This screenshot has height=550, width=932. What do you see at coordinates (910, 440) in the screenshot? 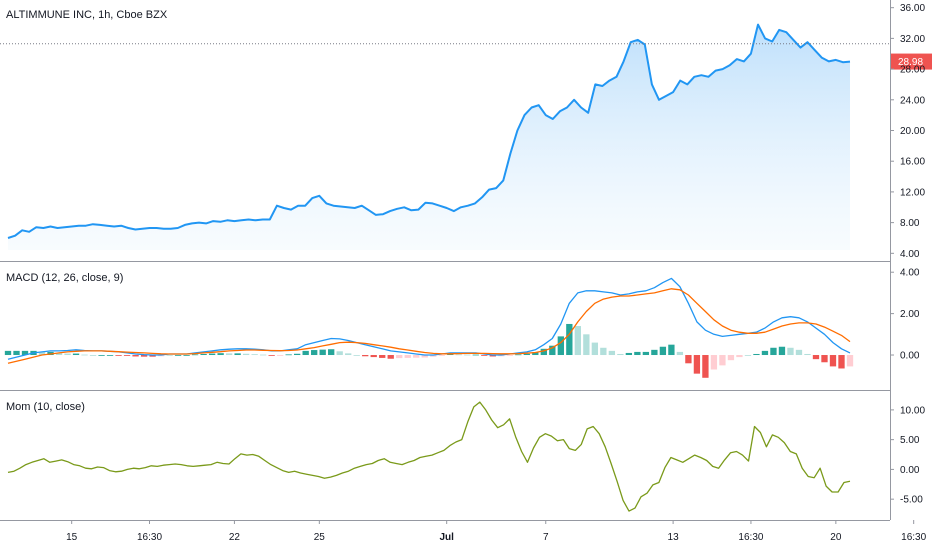
I see `y-tick-label: 5.00` at bounding box center [910, 440].